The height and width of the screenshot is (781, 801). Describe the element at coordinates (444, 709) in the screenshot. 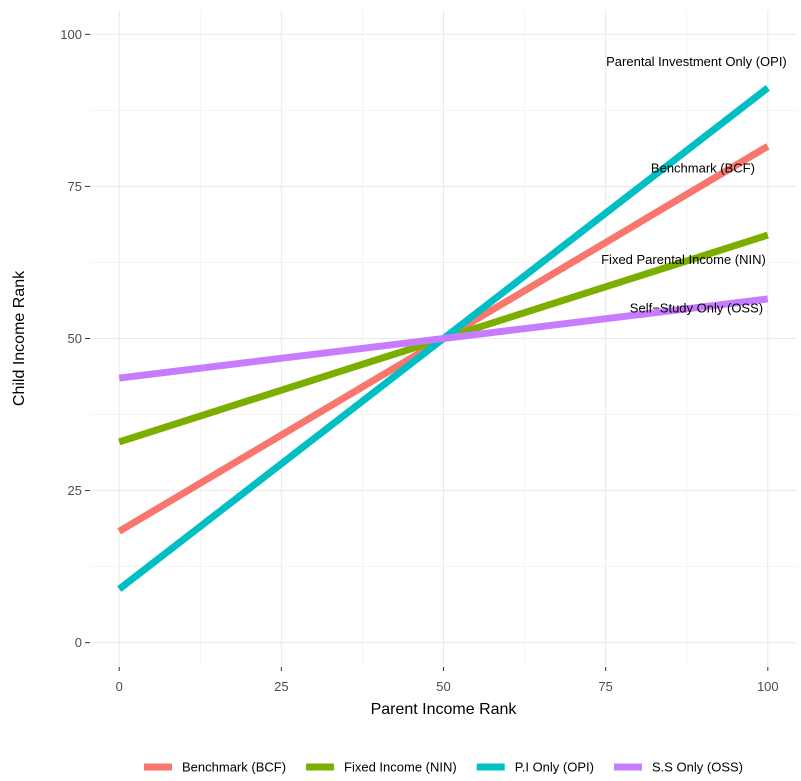

I see `x-axis-title: Parent Income Rank` at that location.